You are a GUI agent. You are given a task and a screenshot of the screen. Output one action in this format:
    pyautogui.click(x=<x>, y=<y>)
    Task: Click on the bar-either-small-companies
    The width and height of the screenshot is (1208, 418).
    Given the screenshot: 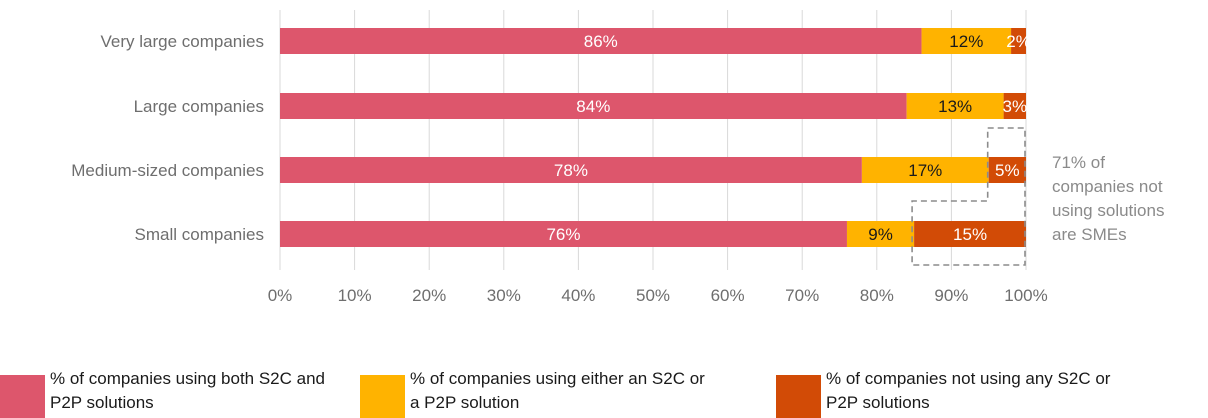 What is the action you would take?
    pyautogui.click(x=880, y=234)
    